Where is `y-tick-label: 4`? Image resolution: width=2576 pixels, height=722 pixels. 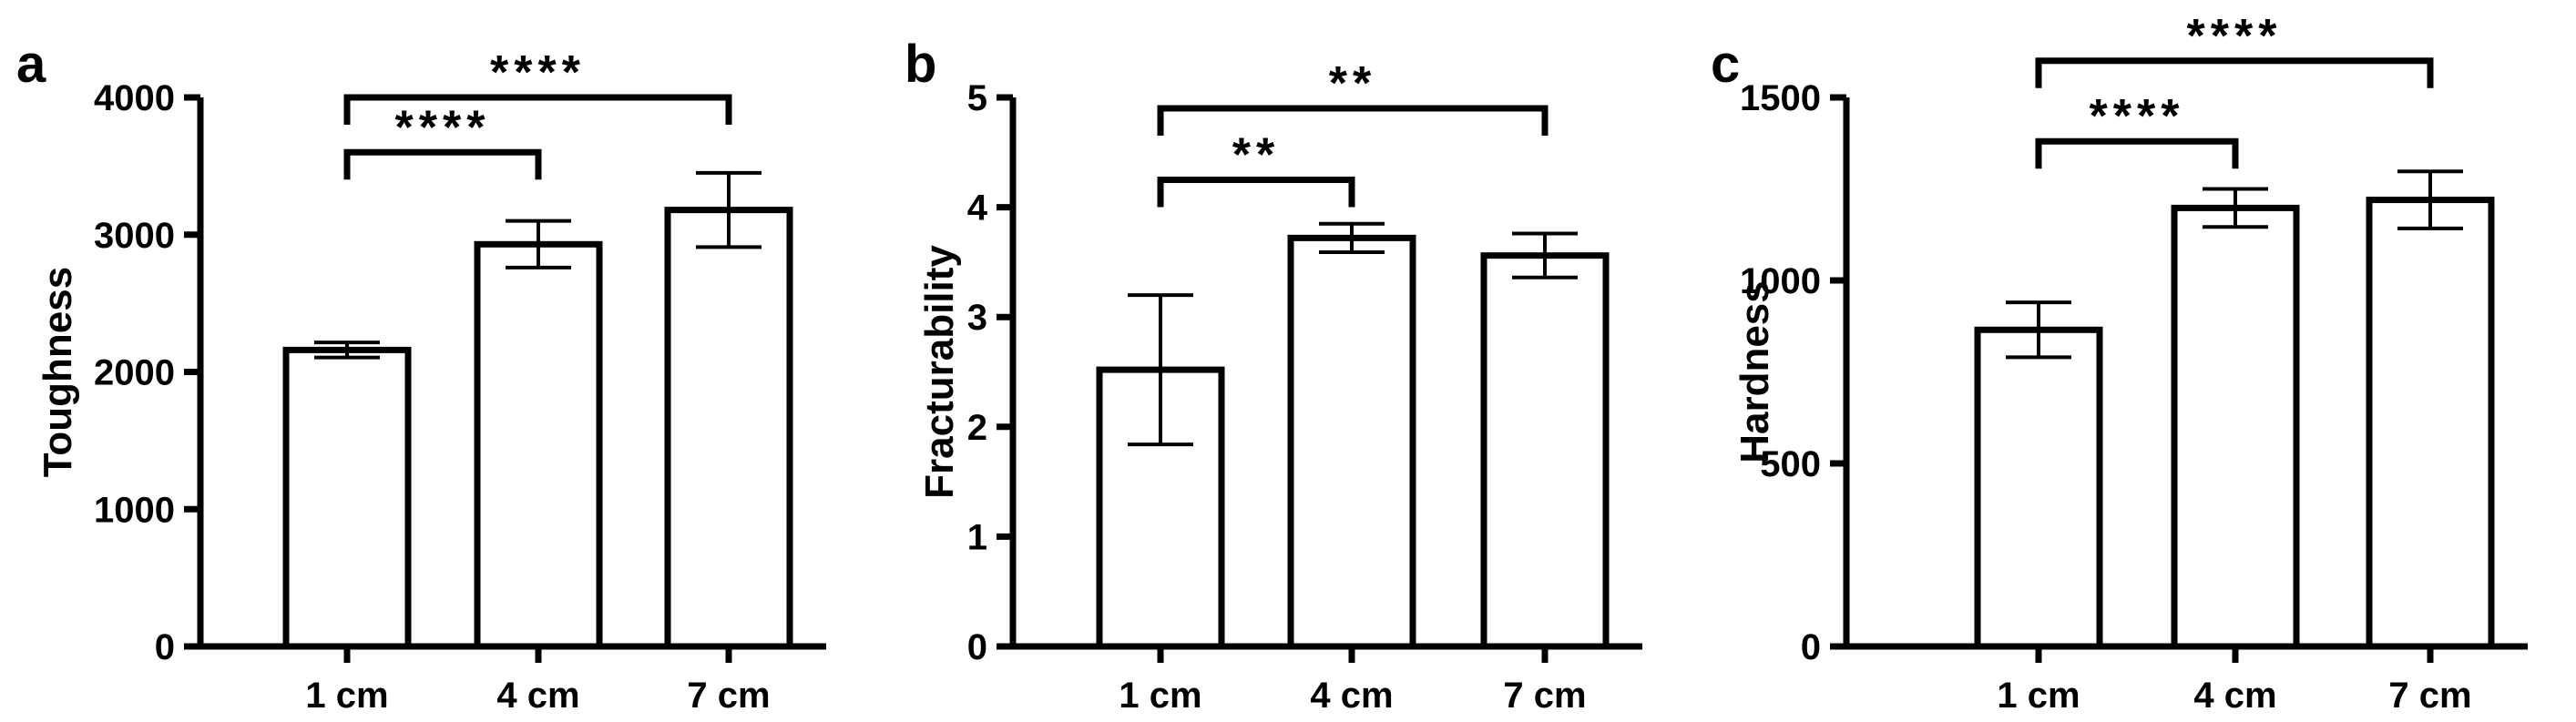
y-tick-label: 4 is located at coordinates (977, 208).